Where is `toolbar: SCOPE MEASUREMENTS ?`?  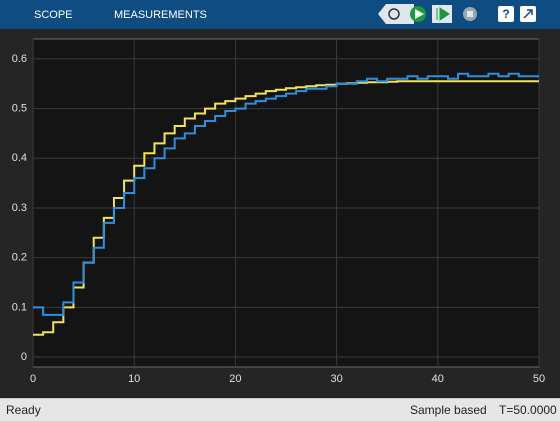 toolbar: SCOPE MEASUREMENTS ? is located at coordinates (280, 14).